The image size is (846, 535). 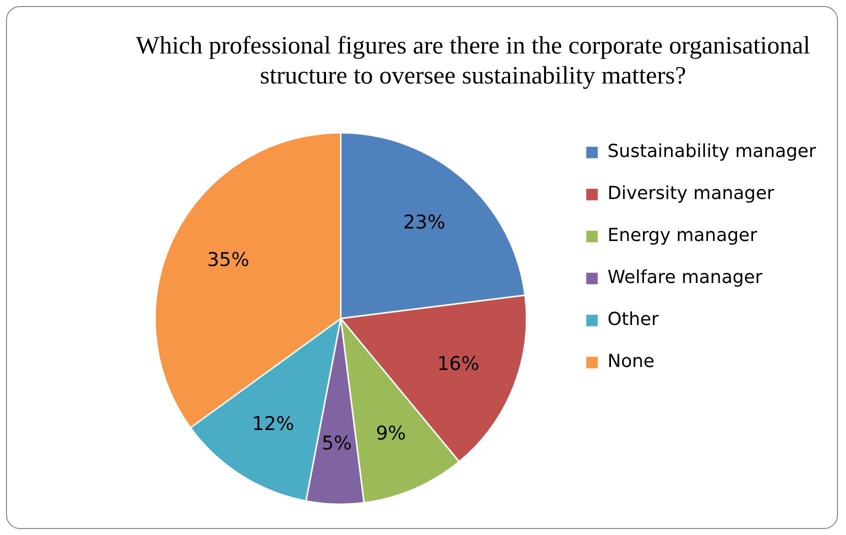 I want to click on legend-label: Welfare manager, so click(x=685, y=277).